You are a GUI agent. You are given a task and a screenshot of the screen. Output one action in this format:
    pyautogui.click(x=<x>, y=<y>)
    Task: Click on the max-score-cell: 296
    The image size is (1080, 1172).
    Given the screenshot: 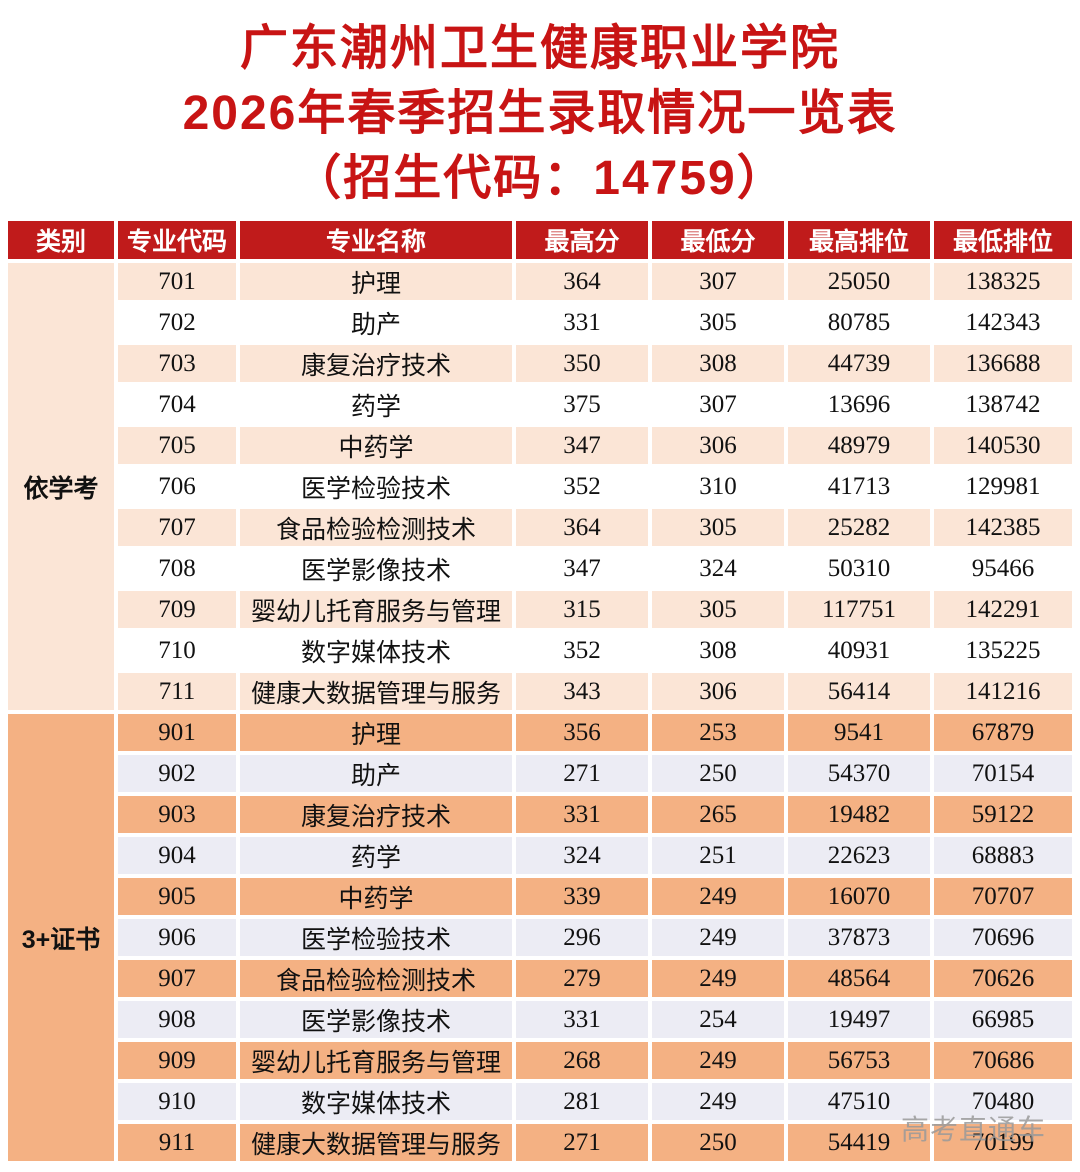 What is the action you would take?
    pyautogui.click(x=582, y=937)
    